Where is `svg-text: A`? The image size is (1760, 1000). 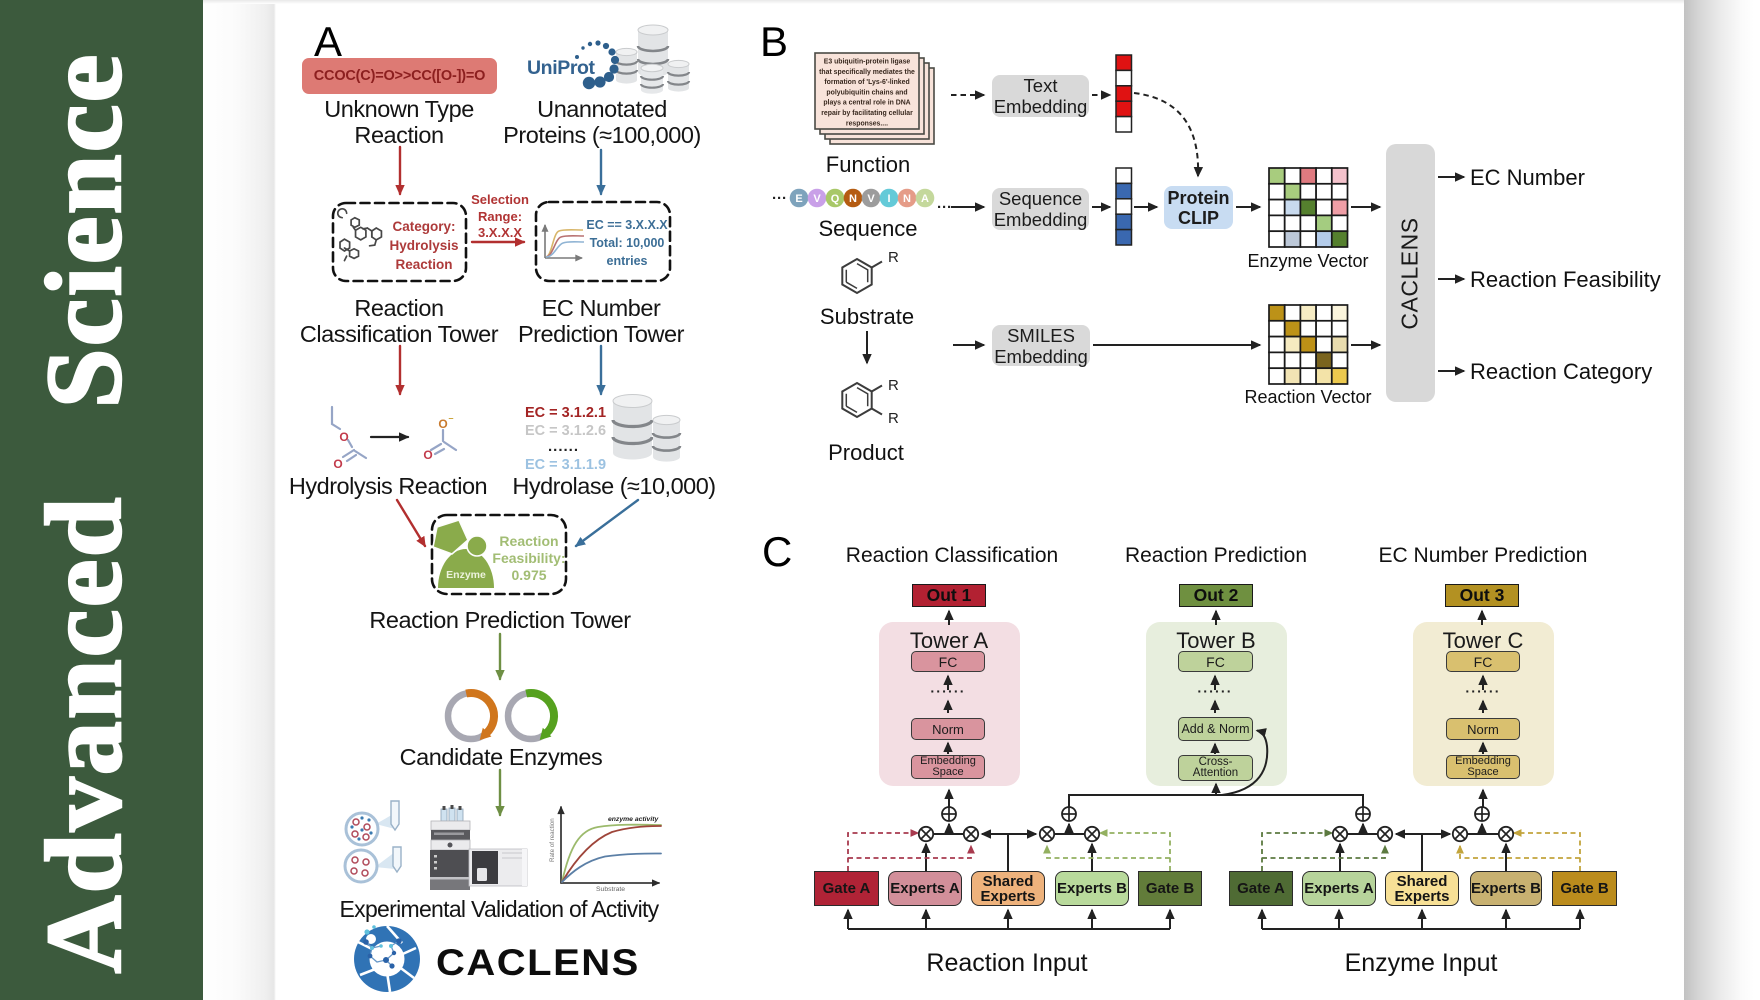 svg-text: A is located at coordinates (925, 199).